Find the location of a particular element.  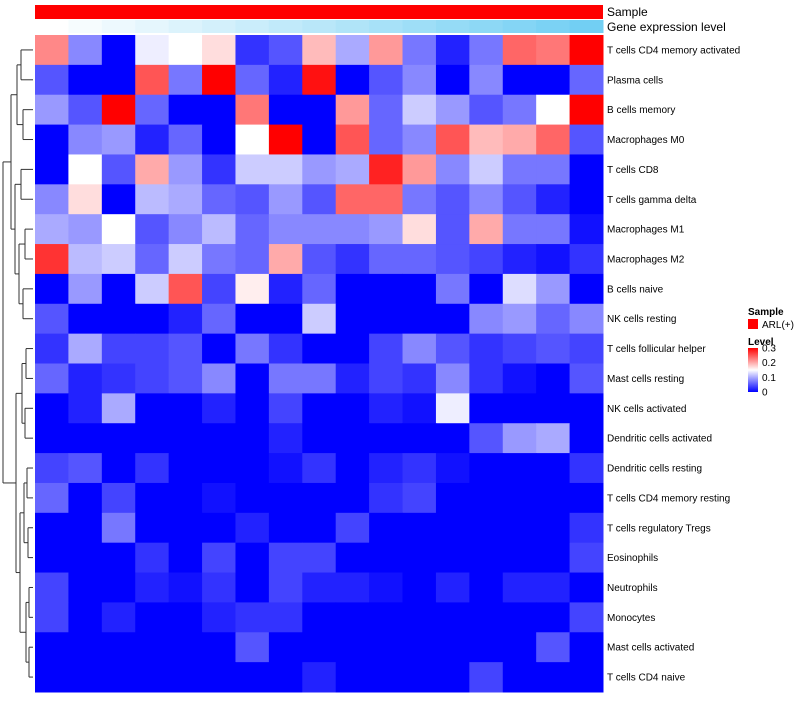

legend-level-tick-label: 0 is located at coordinates (765, 393).